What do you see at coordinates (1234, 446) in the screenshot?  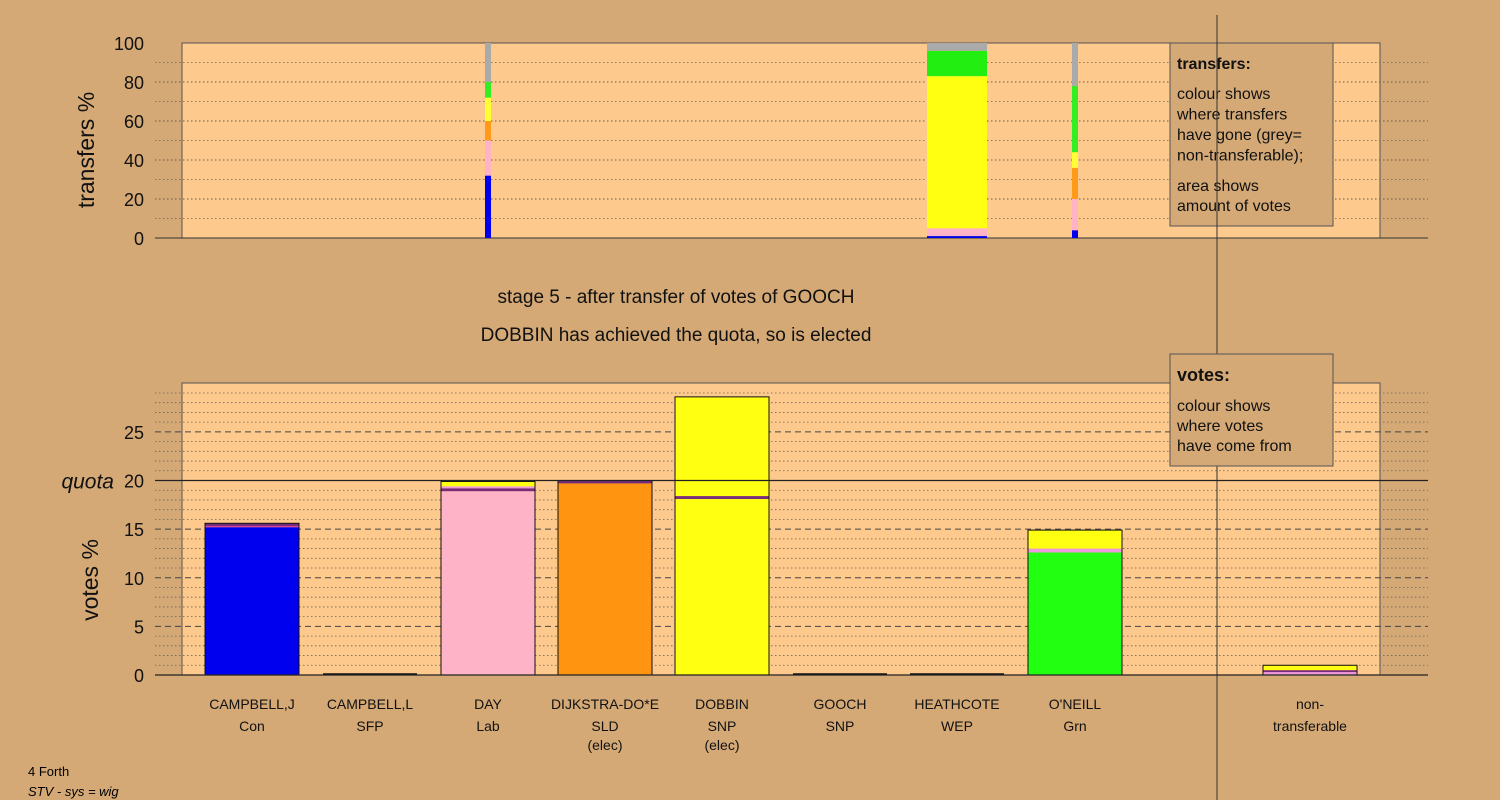 I see `votes-legend-text: have come from` at bounding box center [1234, 446].